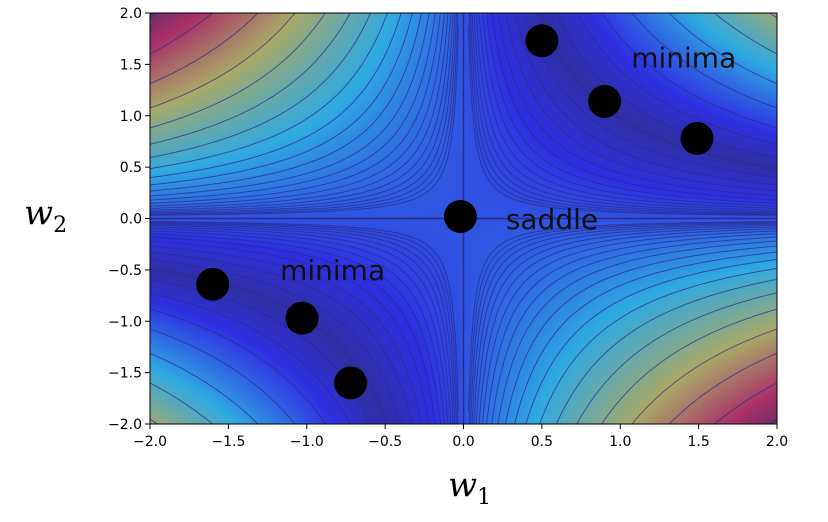  Describe the element at coordinates (698, 442) in the screenshot. I see `x-tick-label: 1.5` at that location.